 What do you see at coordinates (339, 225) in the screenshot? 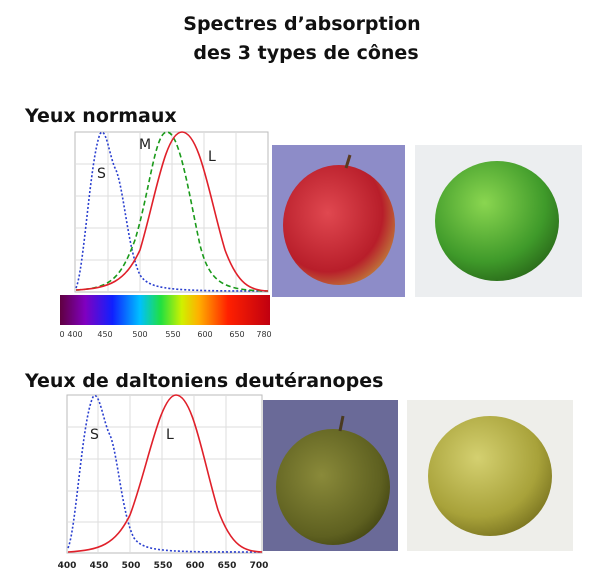
I see `red-apple` at bounding box center [339, 225].